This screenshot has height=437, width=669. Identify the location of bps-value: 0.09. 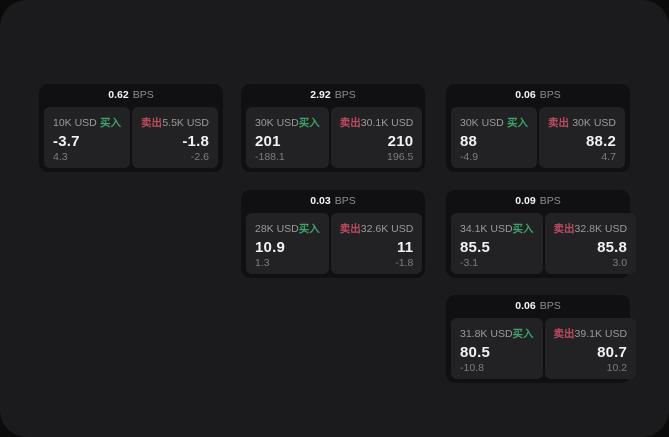
(525, 201).